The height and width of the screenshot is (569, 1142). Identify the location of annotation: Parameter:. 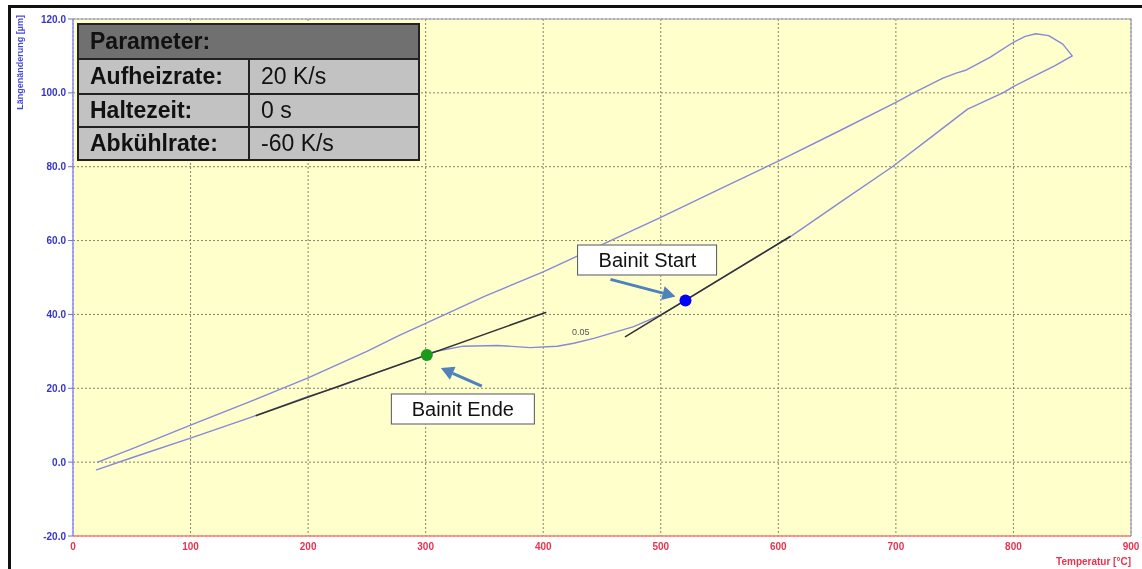
(248, 42).